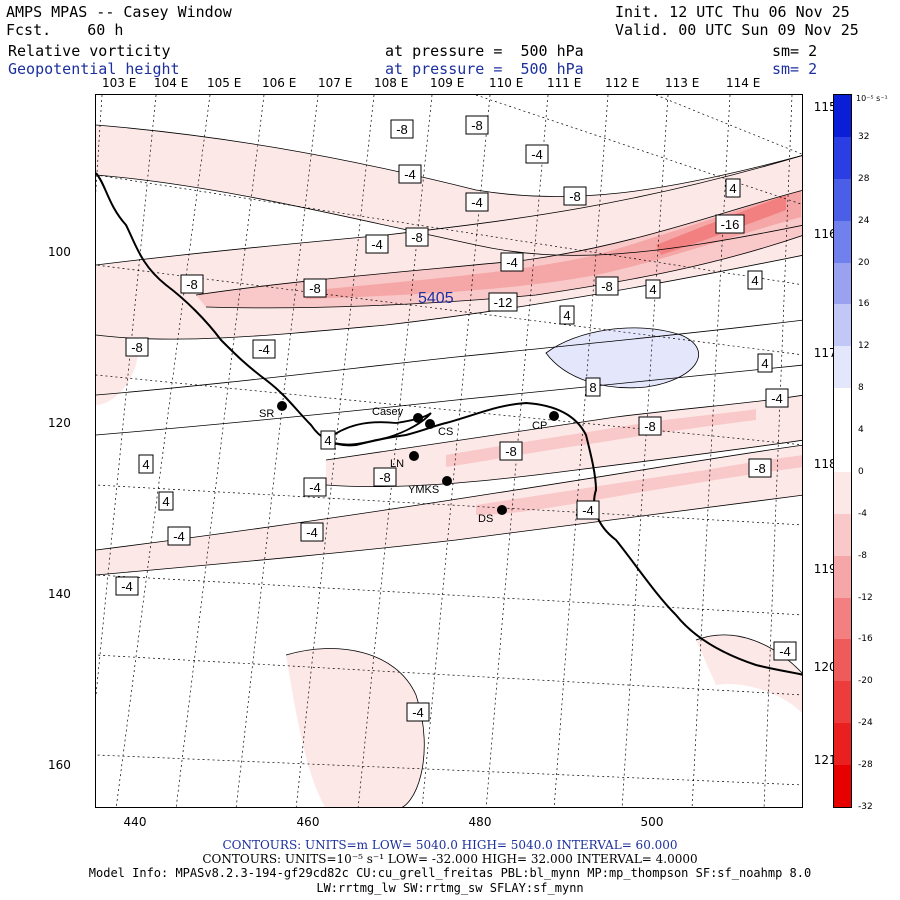 This screenshot has height=900, width=900. I want to click on contour-label: -12, so click(503, 302).